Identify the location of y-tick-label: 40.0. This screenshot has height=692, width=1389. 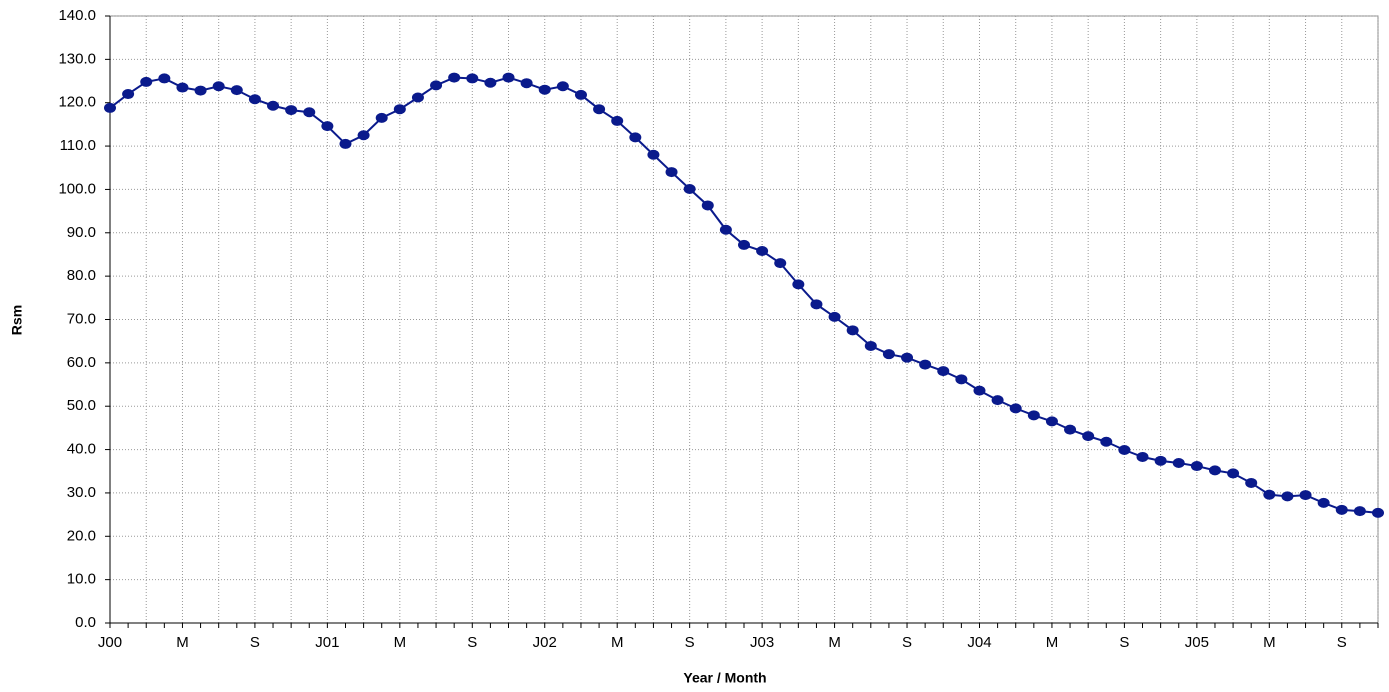
(81, 449).